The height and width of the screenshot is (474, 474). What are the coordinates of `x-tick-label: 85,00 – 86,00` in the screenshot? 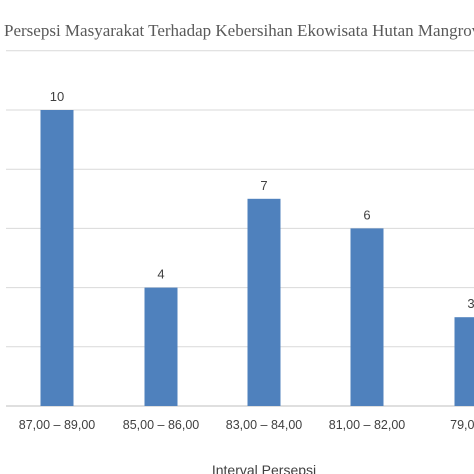 It's located at (161, 425).